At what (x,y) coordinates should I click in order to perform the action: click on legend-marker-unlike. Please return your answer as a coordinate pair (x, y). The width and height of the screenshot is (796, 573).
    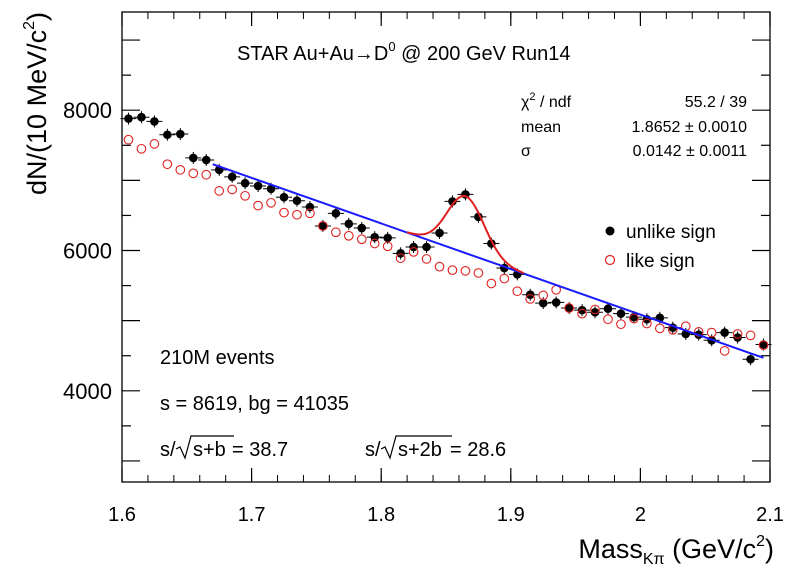
    Looking at the image, I should click on (610, 231).